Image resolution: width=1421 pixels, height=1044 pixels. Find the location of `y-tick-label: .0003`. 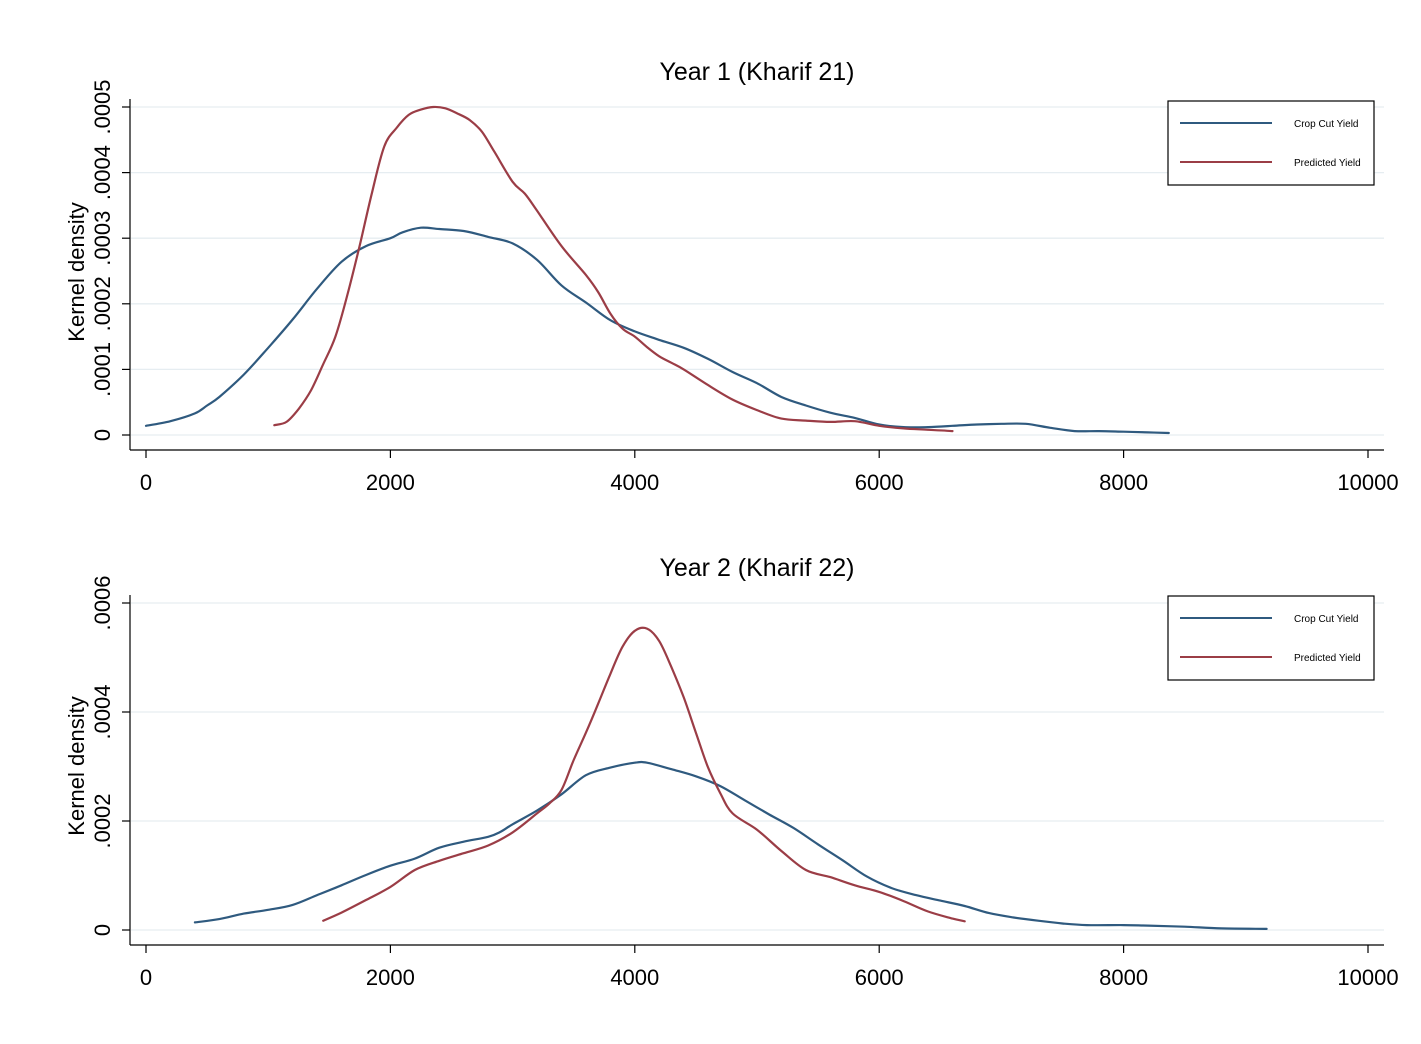

y-tick-label: .0003 is located at coordinates (102, 238).